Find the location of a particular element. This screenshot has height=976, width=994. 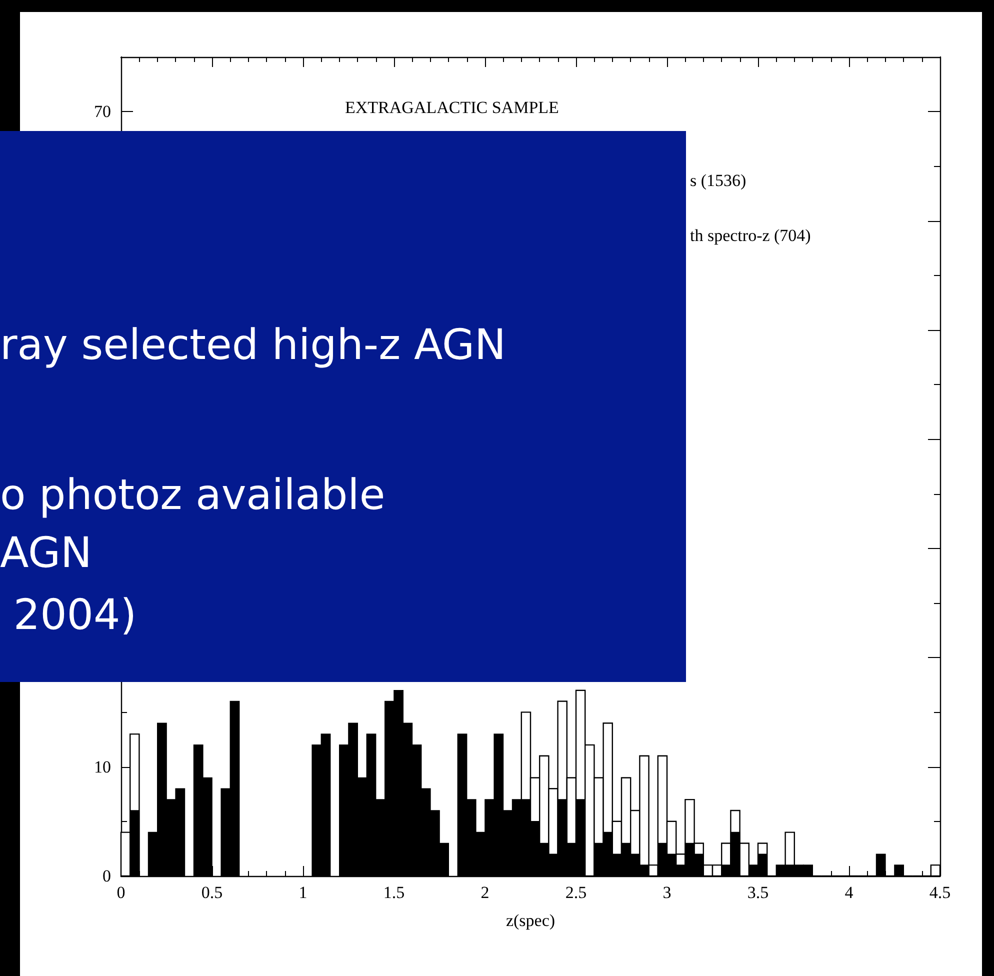

x-tick-label: 2 is located at coordinates (485, 892).